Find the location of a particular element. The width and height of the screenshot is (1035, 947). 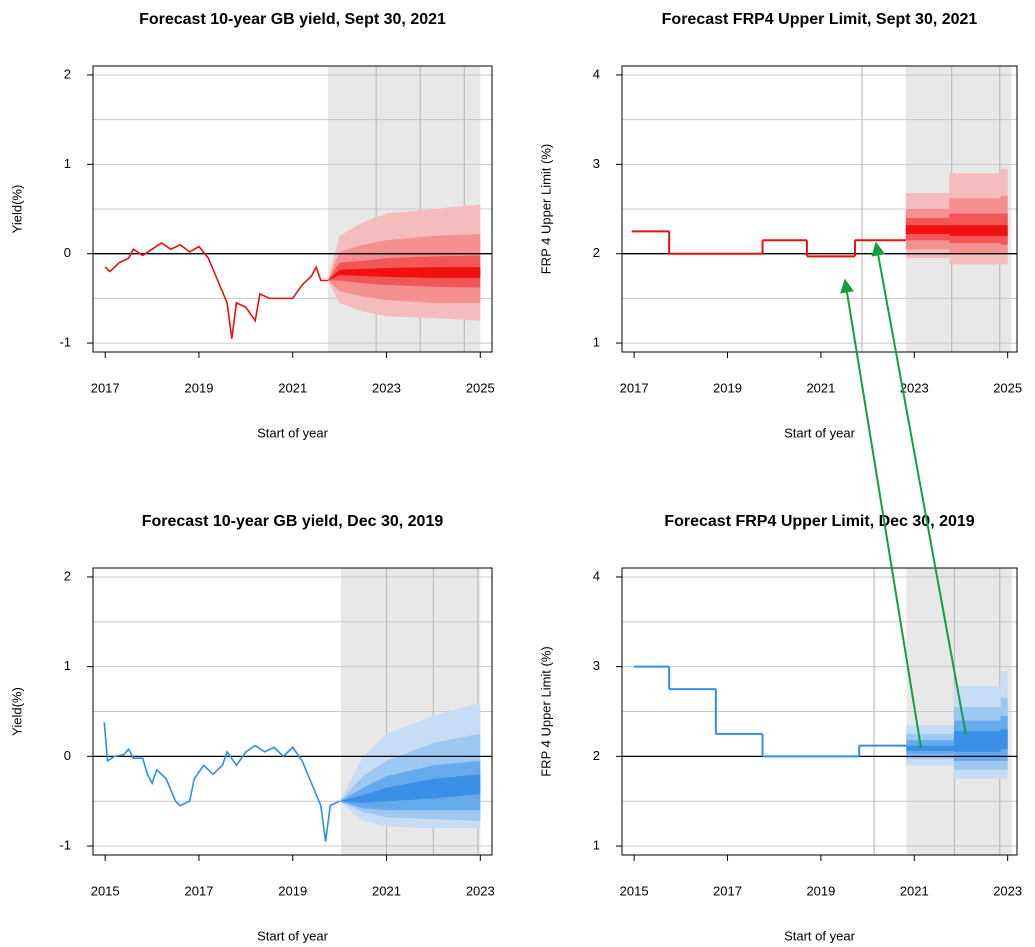

chart-title: Forecast FRP4 Upper Limit, Sept 30, 2021 is located at coordinates (820, 19).